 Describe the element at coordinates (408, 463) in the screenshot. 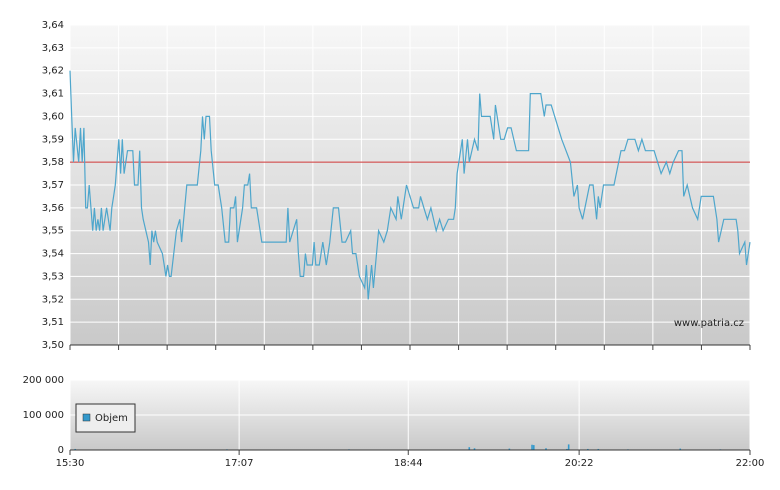

I see `x-tick-label: 18:44` at that location.